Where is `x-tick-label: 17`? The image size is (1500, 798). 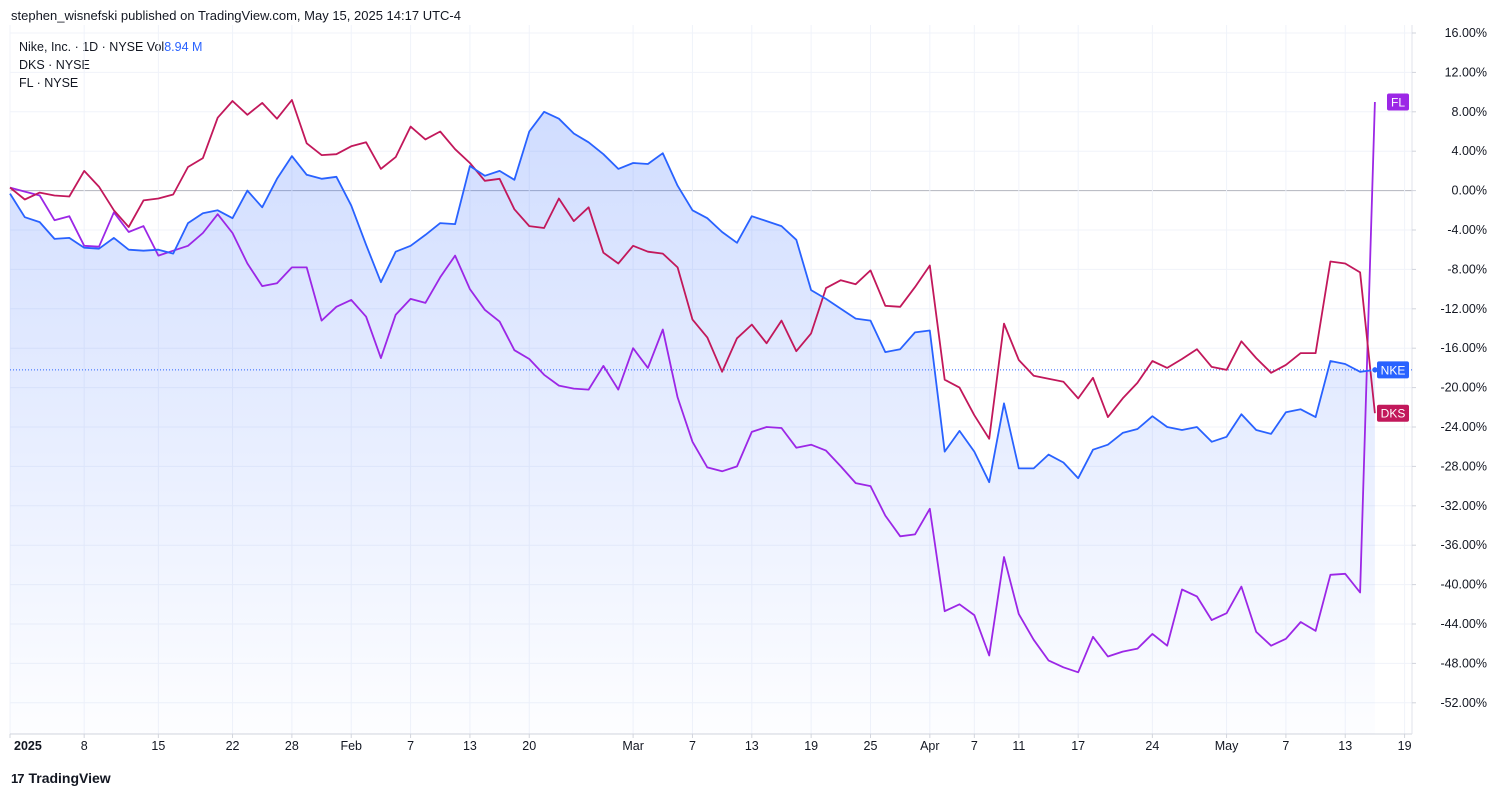 x-tick-label: 17 is located at coordinates (1078, 746).